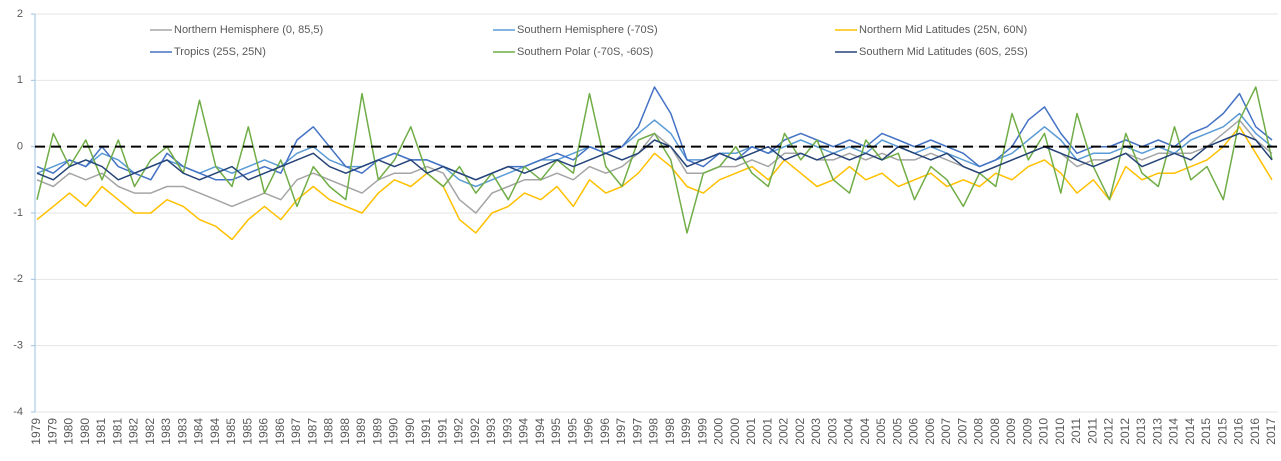 This screenshot has height=461, width=1281. What do you see at coordinates (1271, 431) in the screenshot?
I see `x-tick-label: 2017` at bounding box center [1271, 431].